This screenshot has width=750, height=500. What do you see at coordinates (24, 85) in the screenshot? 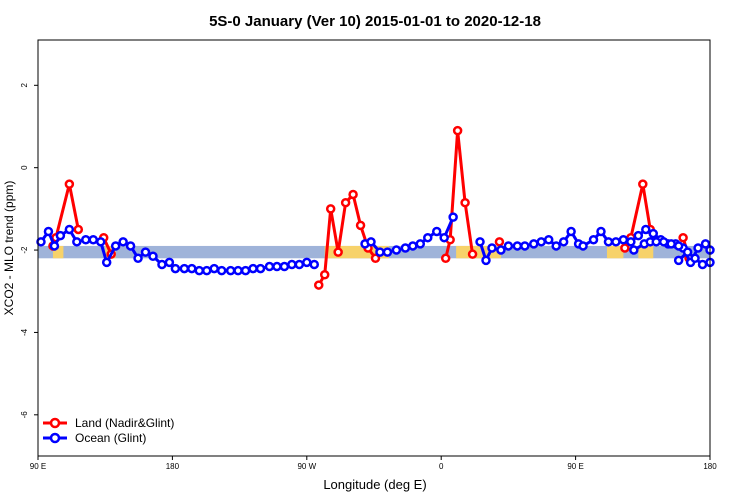
I see `y-tick-label: 2` at bounding box center [24, 85].